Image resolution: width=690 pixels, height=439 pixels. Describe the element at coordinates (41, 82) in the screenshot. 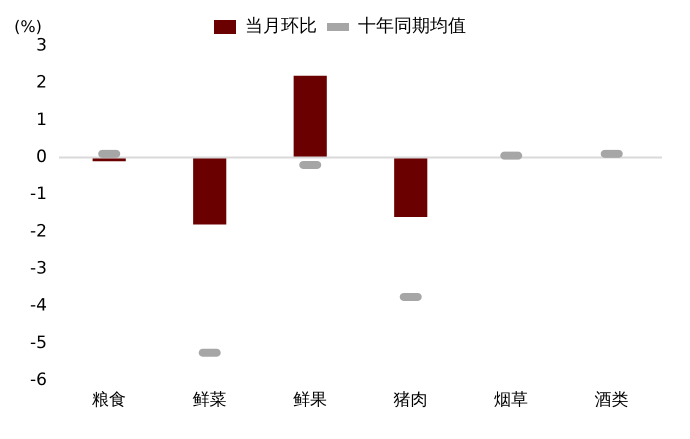

I see `y-tick-label: 2` at that location.